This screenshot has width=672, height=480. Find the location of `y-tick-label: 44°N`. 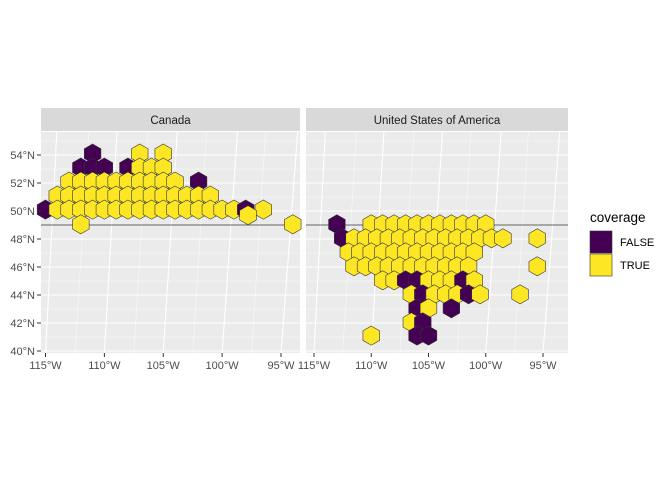

y-tick-label: 44°N is located at coordinates (22, 296).